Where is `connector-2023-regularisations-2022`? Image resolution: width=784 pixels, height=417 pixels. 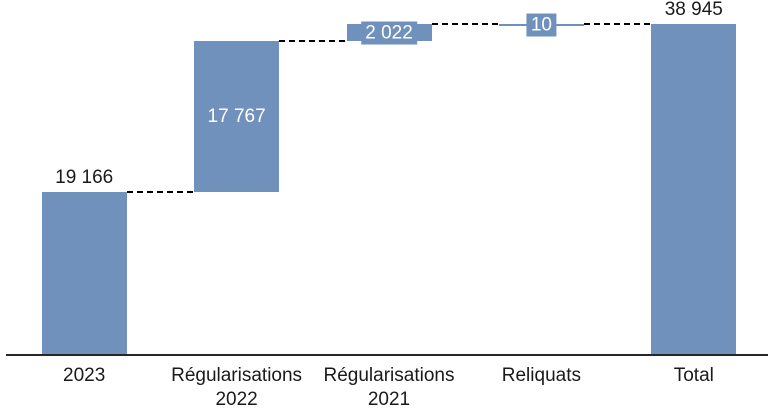
connector-2023-regularisations-2022 is located at coordinates (160, 191).